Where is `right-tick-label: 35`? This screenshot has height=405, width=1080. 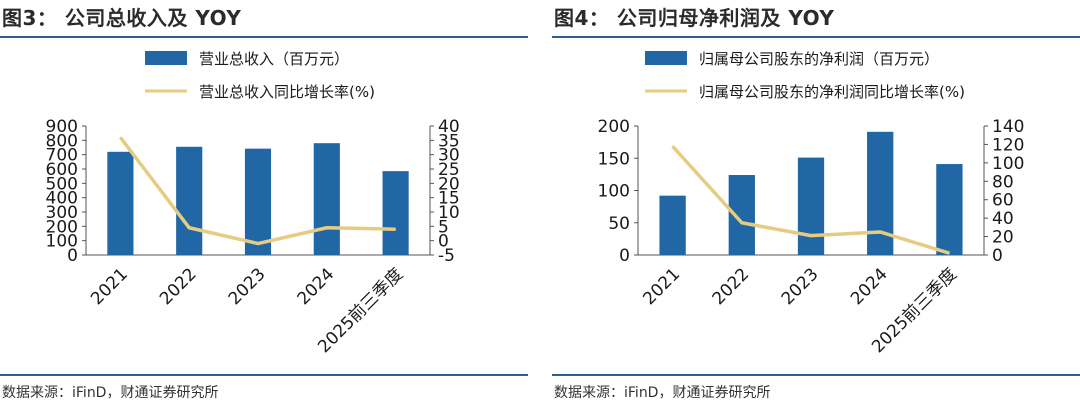 right-tick-label: 35 is located at coordinates (449, 141).